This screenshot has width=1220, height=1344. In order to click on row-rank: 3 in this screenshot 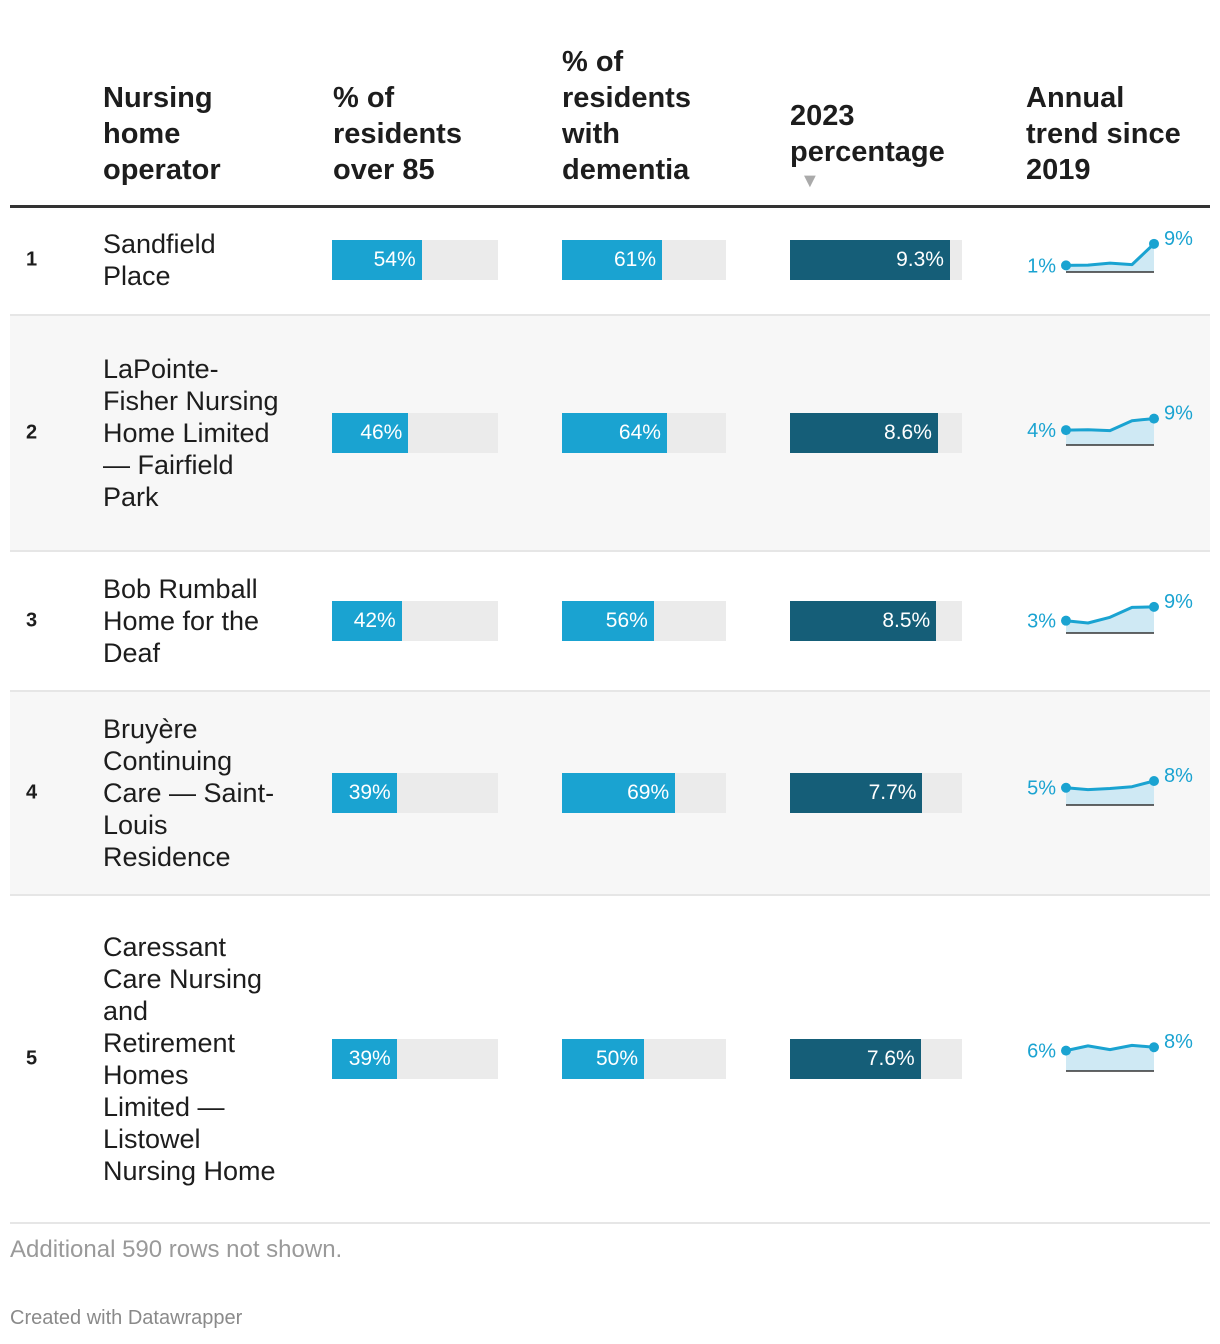, I will do `click(32, 620)`.